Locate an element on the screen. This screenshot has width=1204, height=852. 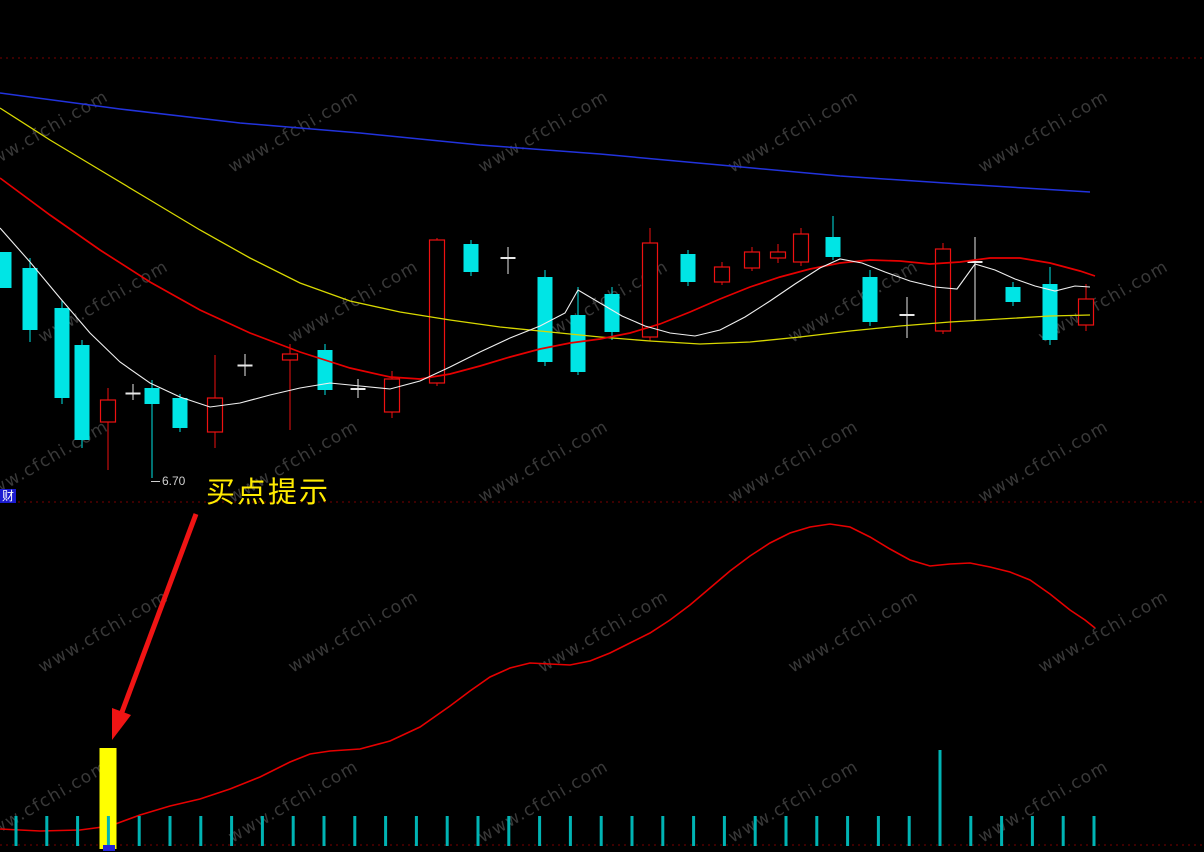
buy-hint-label: 买点提示 is located at coordinates (268, 492).